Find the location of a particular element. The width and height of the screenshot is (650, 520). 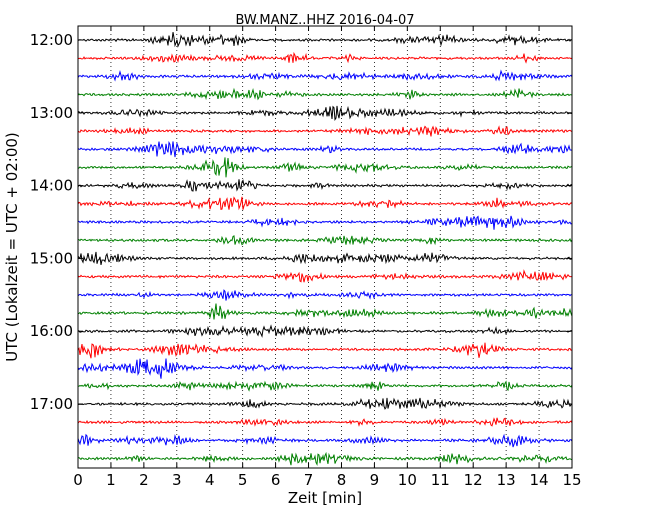

y-tick-label: 15:00 is located at coordinates (51, 258).